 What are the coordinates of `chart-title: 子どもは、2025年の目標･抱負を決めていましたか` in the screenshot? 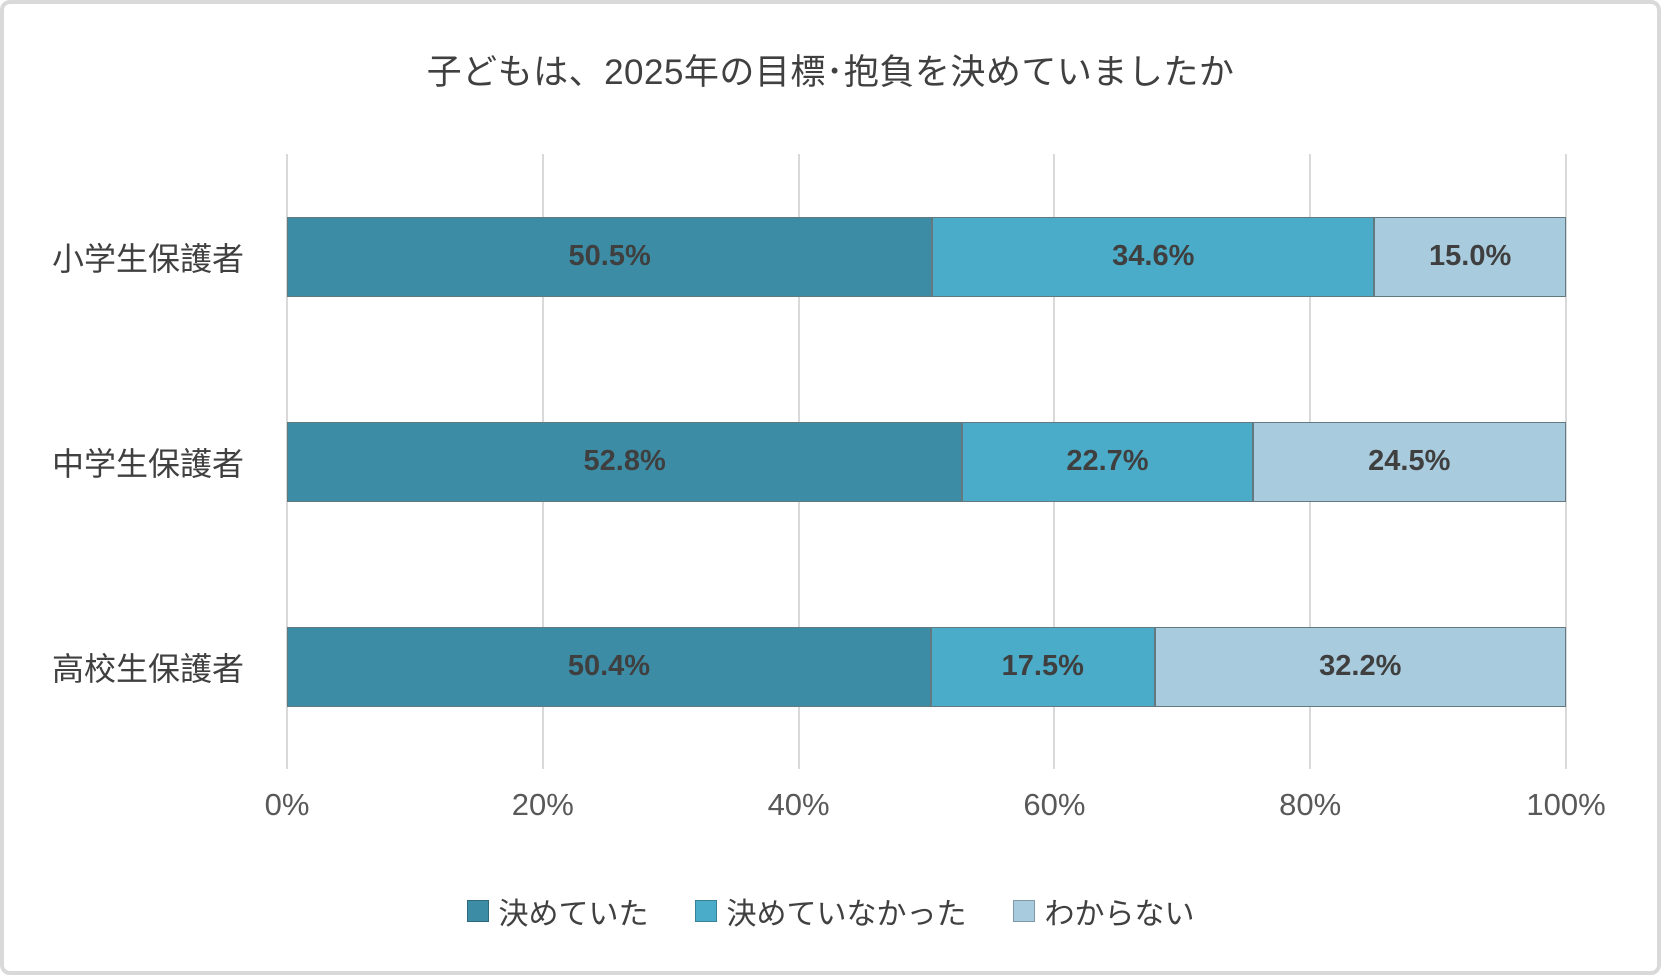 It's located at (830, 72).